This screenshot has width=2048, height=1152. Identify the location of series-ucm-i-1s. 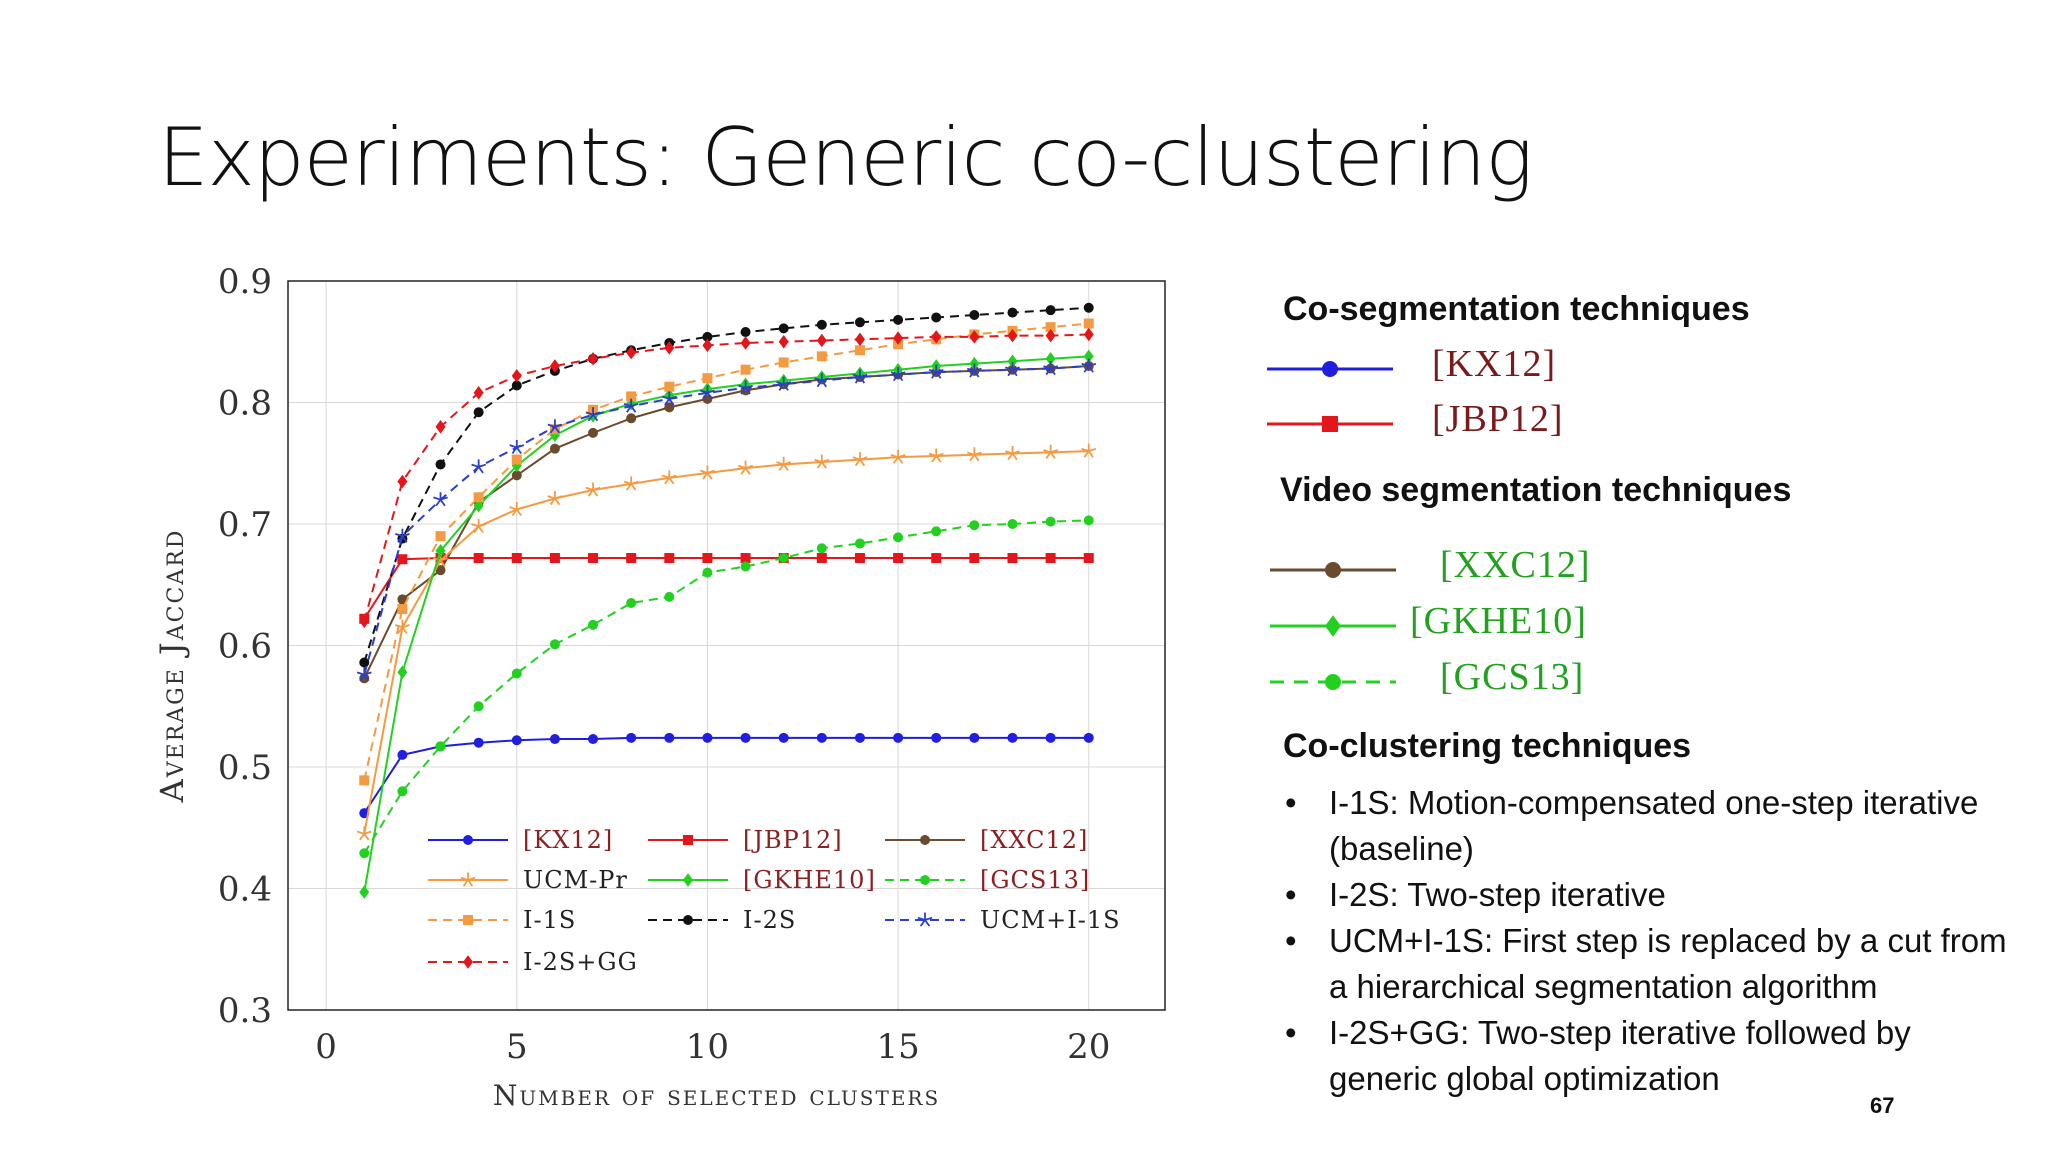
(726, 520).